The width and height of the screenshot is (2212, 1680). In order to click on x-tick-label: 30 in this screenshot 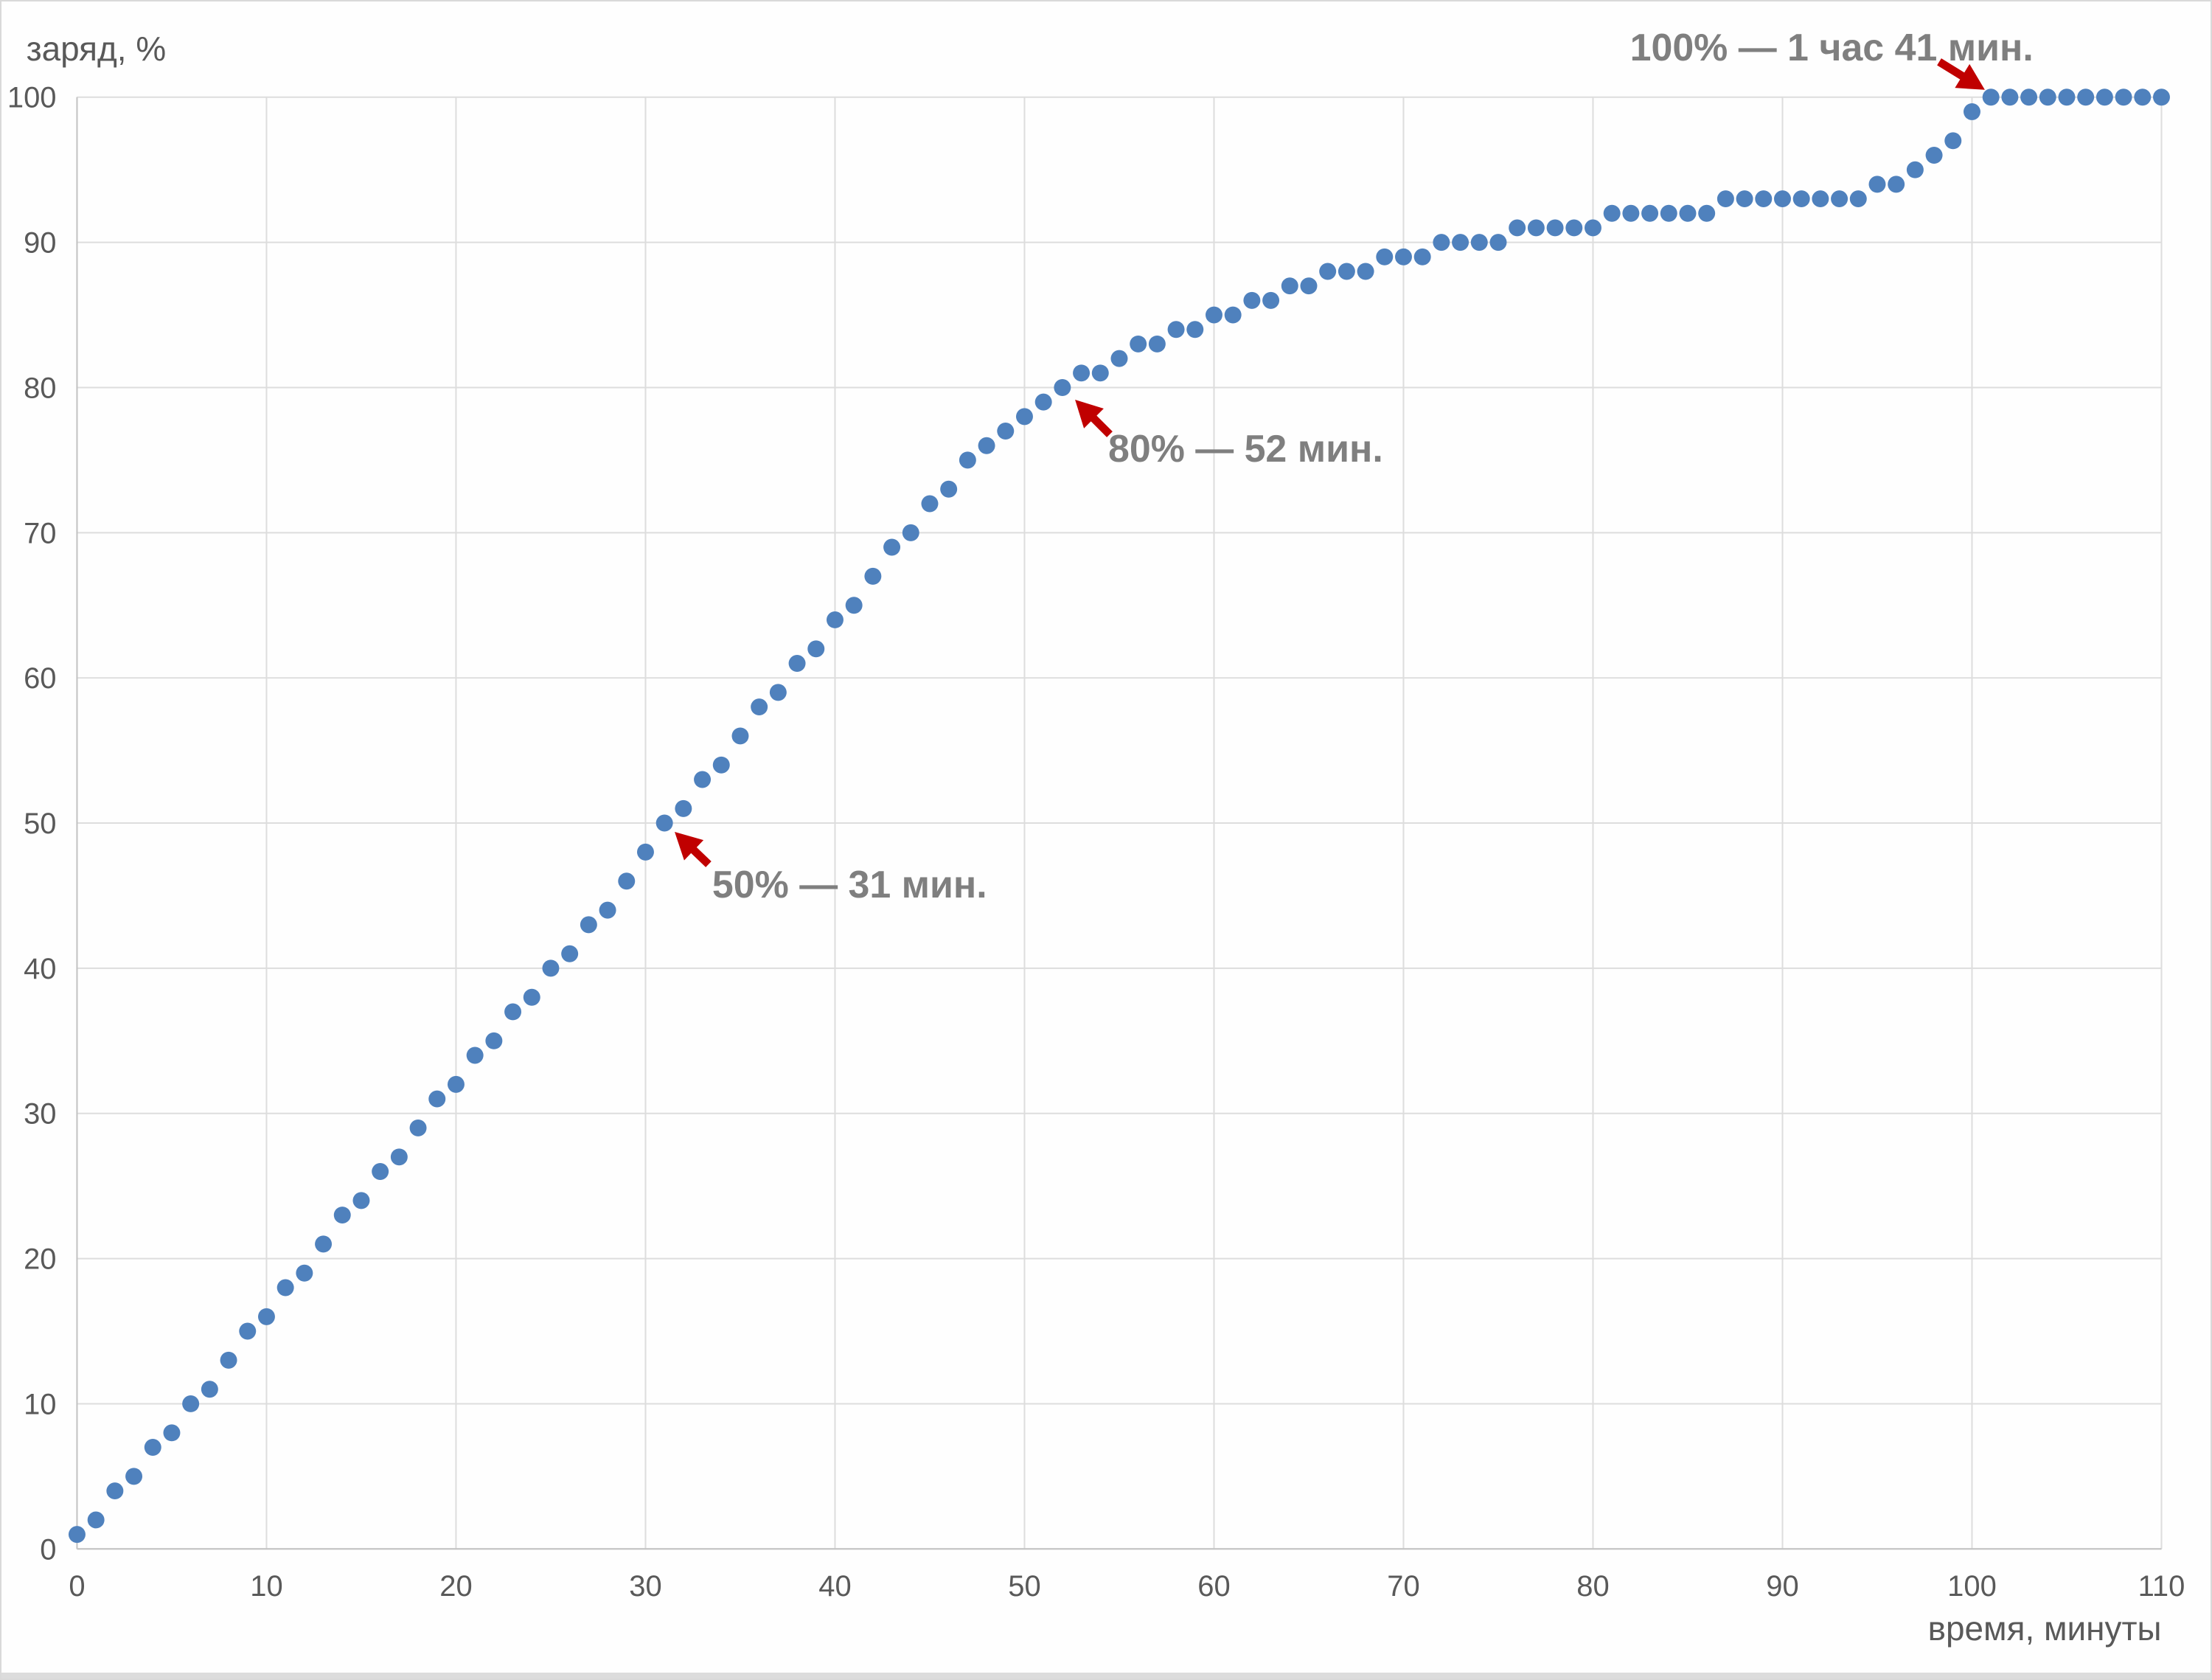, I will do `click(645, 1586)`.